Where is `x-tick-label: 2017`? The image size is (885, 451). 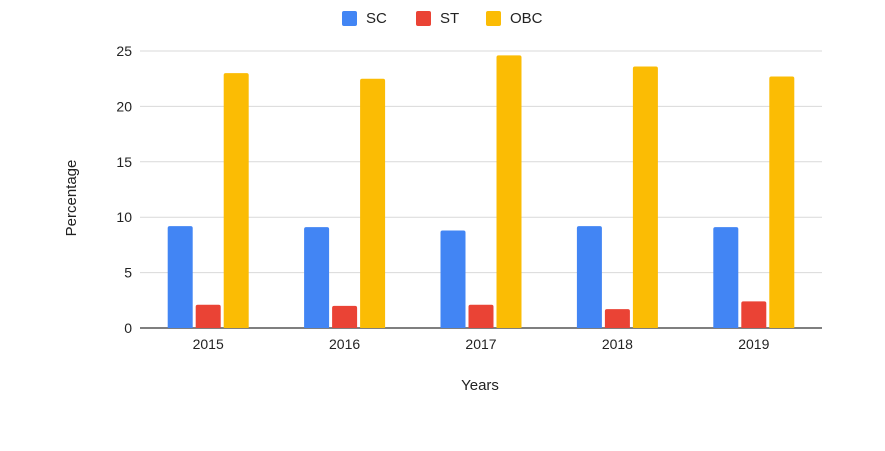 x-tick-label: 2017 is located at coordinates (480, 344).